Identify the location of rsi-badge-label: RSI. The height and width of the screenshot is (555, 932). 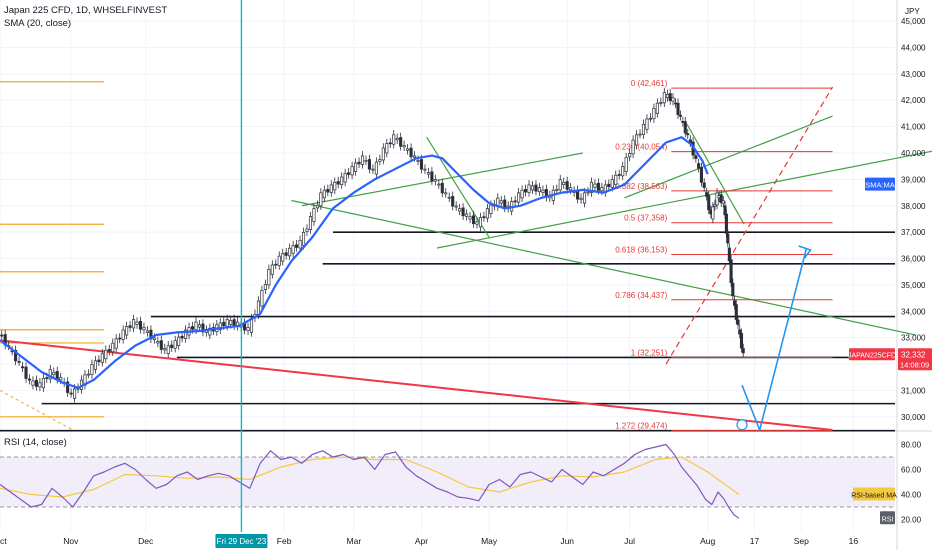
(888, 519).